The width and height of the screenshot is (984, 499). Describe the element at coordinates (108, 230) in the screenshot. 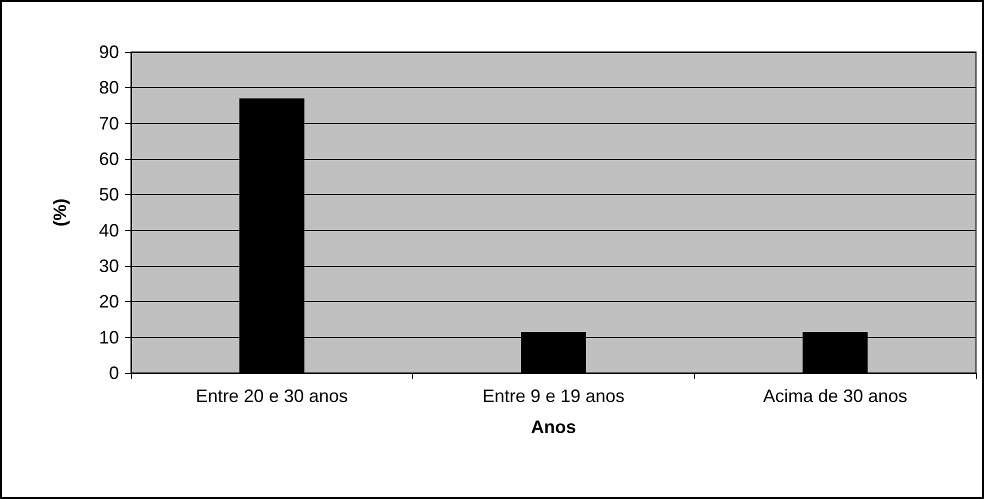

I see `y-tick-label: 40` at that location.